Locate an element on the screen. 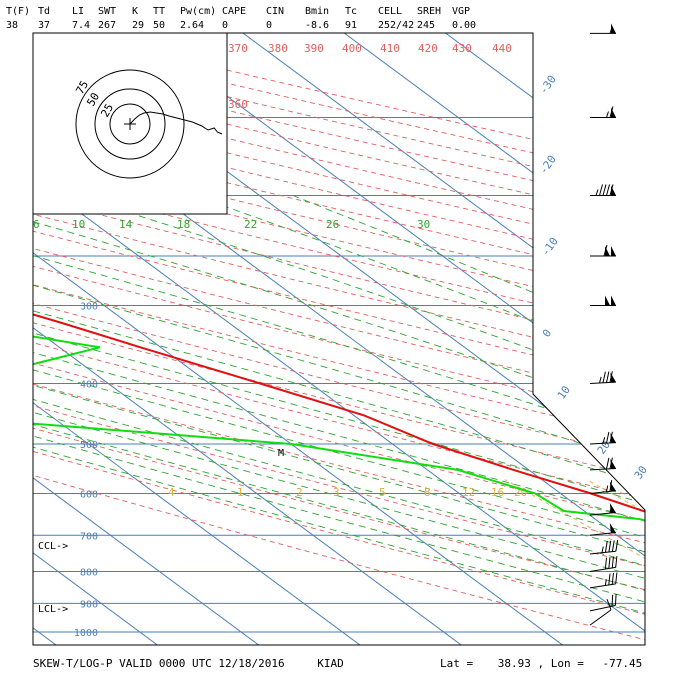 The width and height of the screenshot is (680, 680). index-value: 29 is located at coordinates (138, 25).